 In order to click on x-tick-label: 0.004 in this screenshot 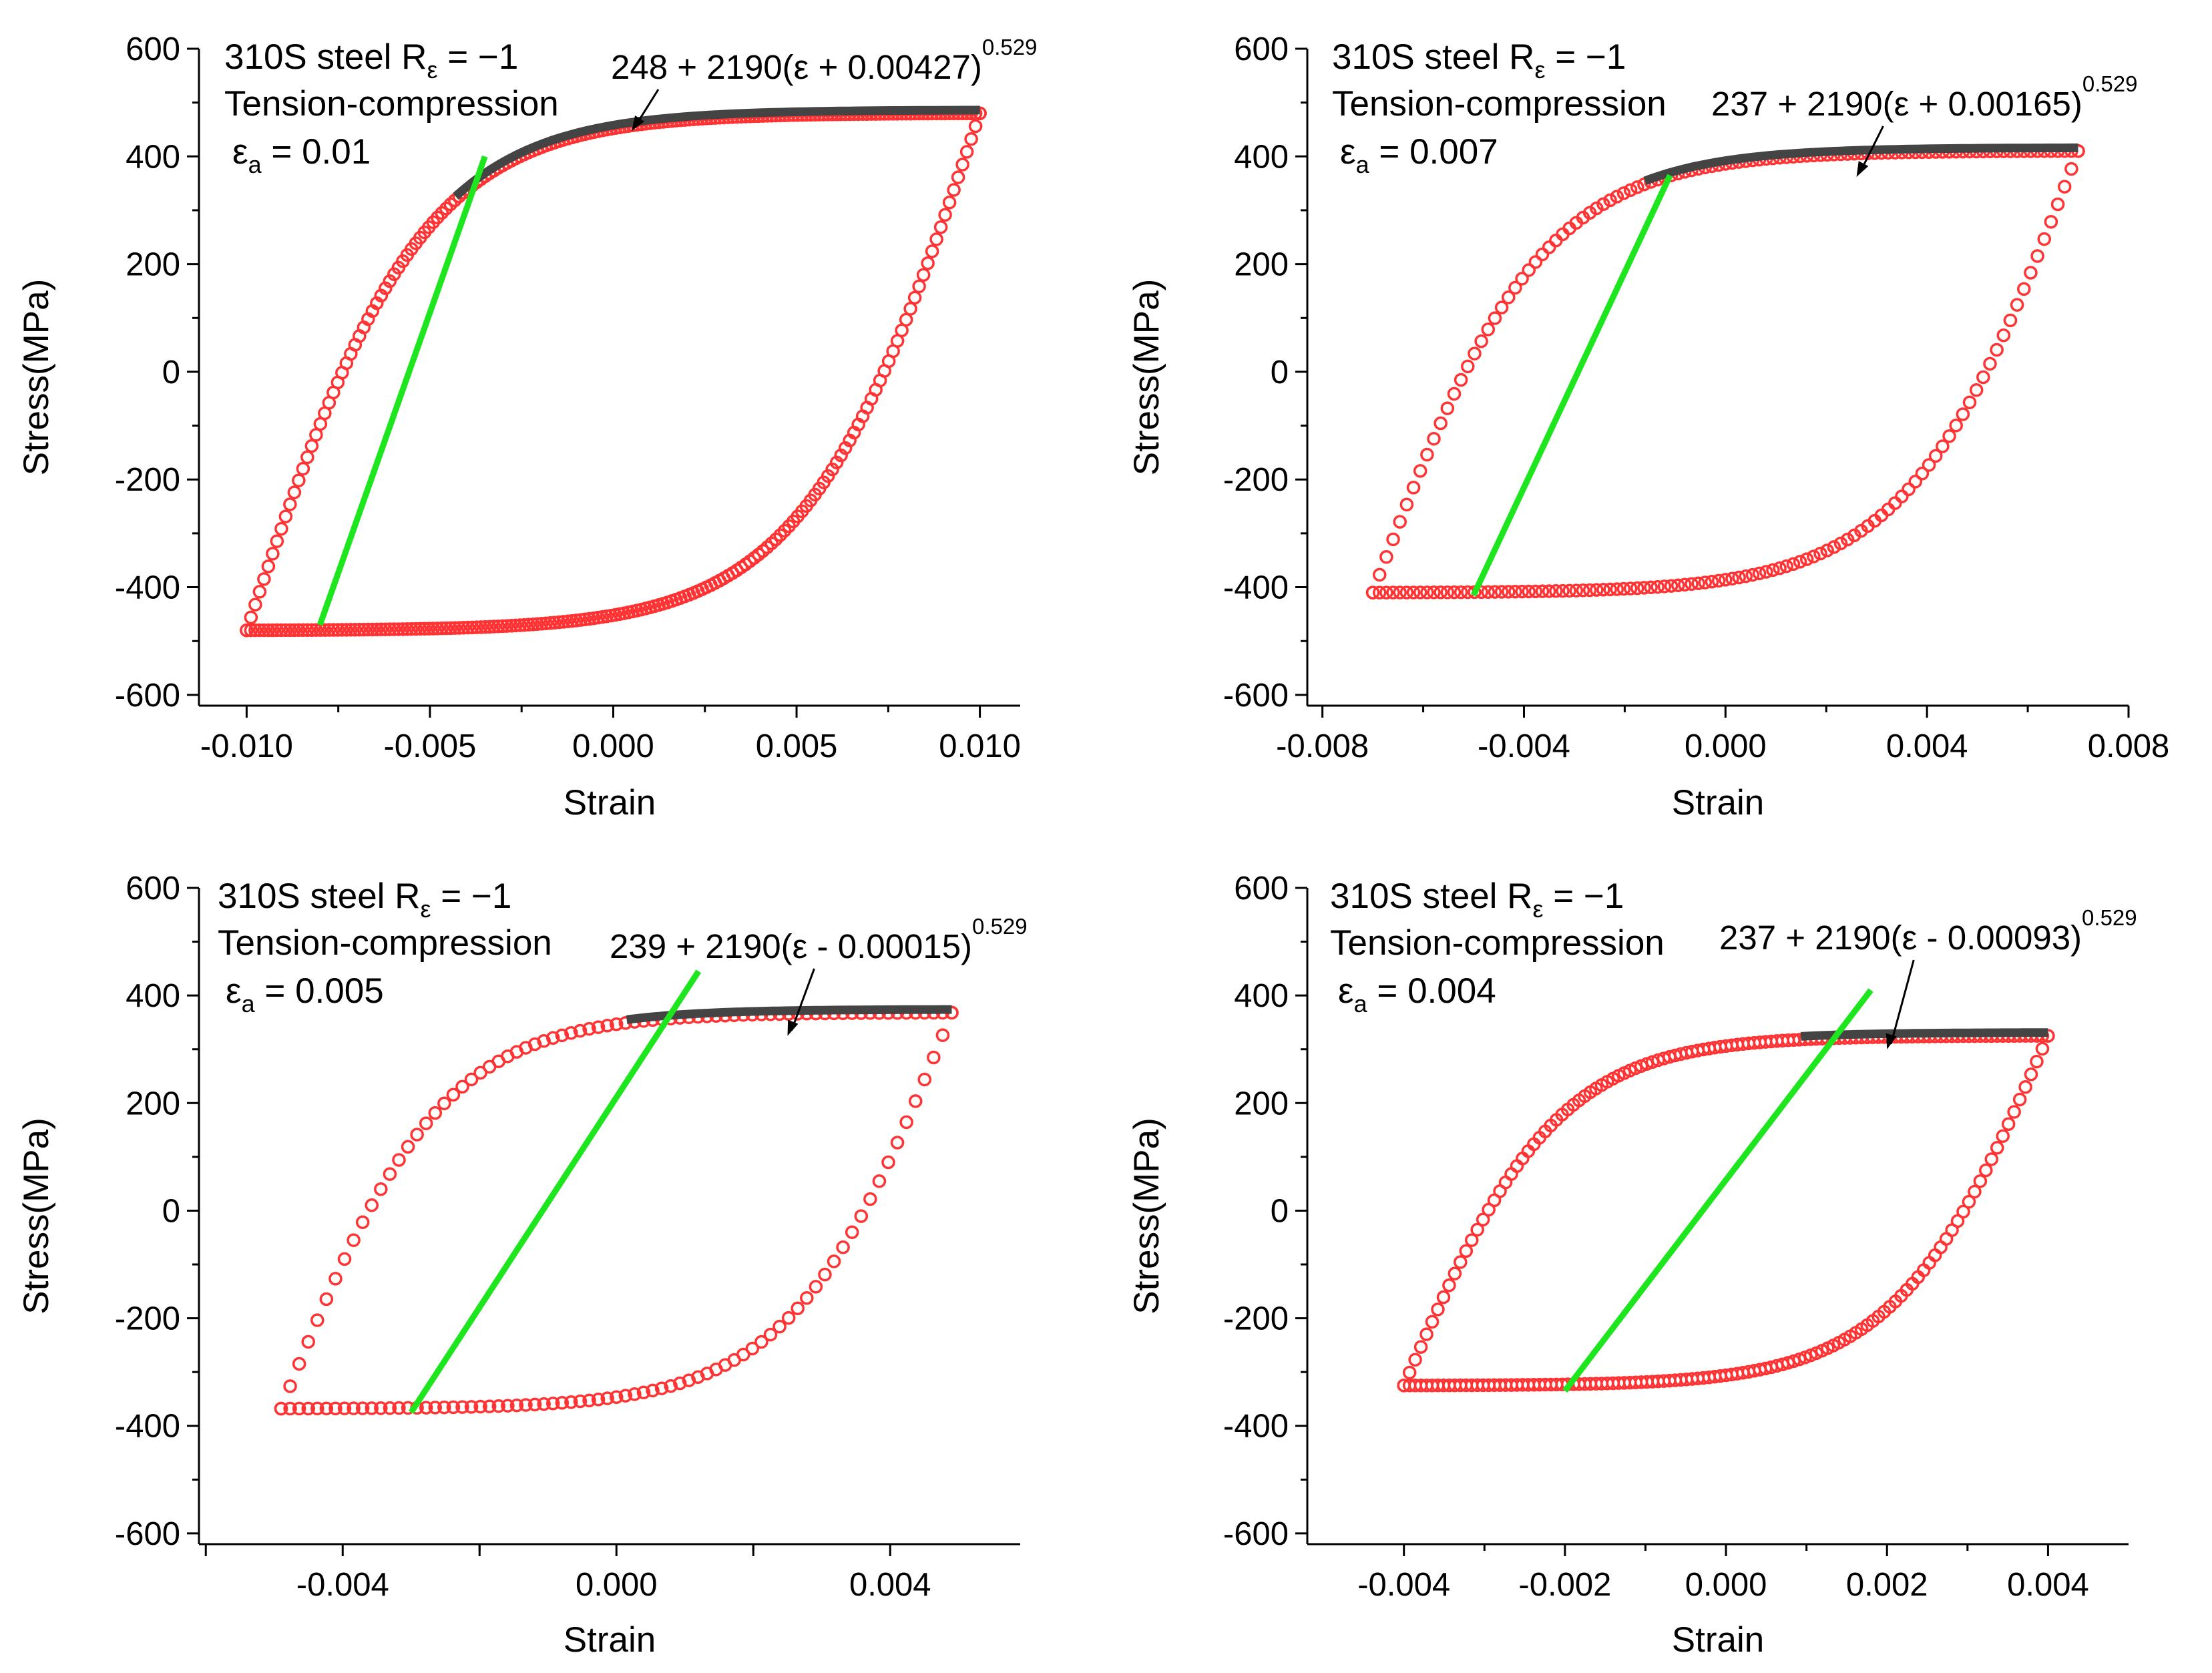, I will do `click(890, 1585)`.